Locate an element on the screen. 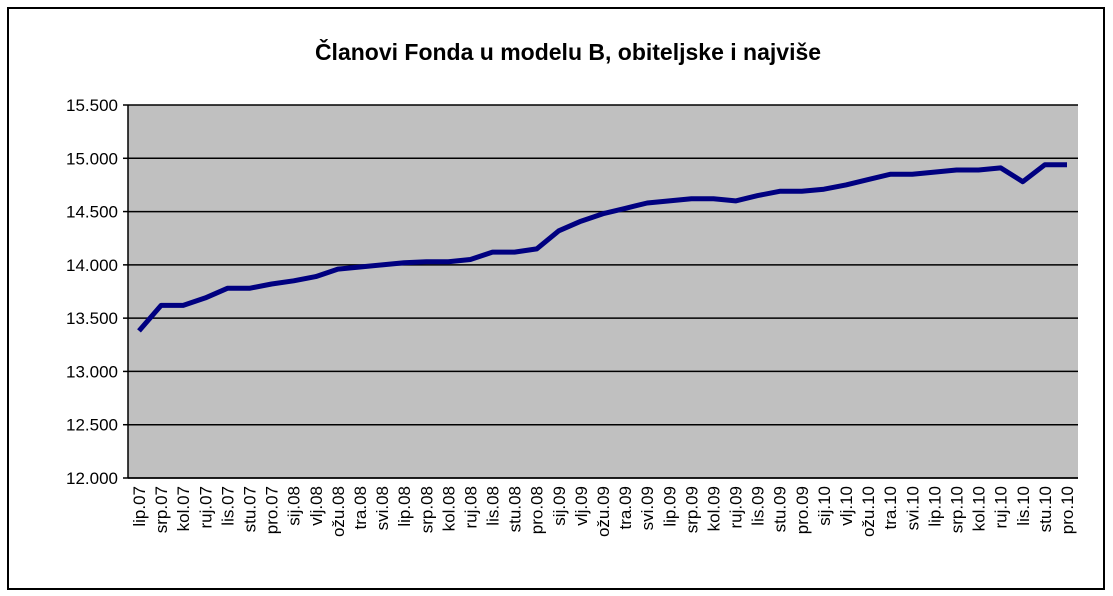 Image resolution: width=1113 pixels, height=596 pixels. x-tick-label: tra.08 is located at coordinates (360, 507).